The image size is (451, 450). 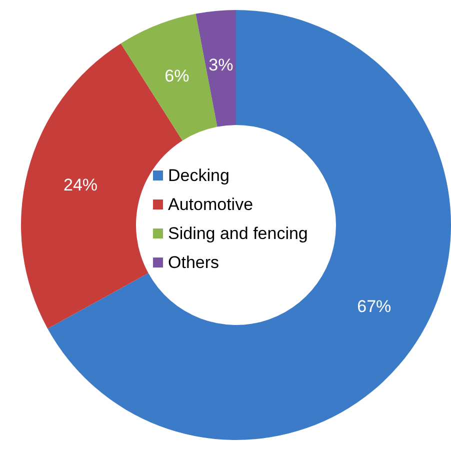 What do you see at coordinates (199, 175) in the screenshot?
I see `legend-label: Decking` at bounding box center [199, 175].